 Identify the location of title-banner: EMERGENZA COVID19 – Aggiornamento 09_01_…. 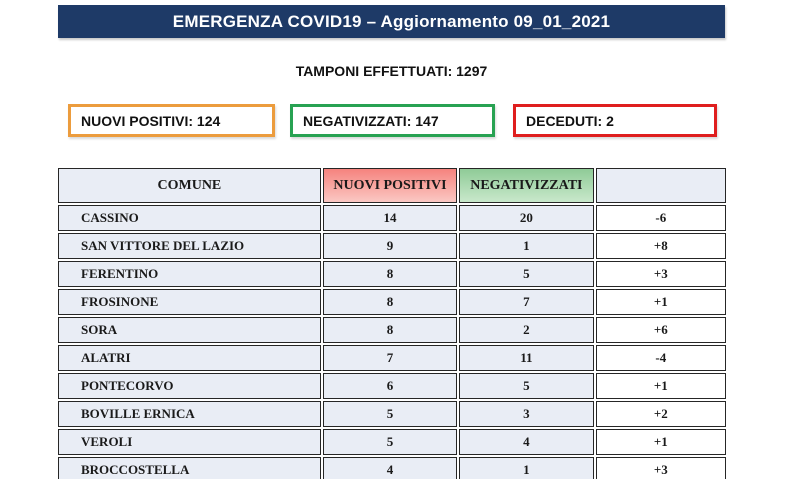
(391, 21).